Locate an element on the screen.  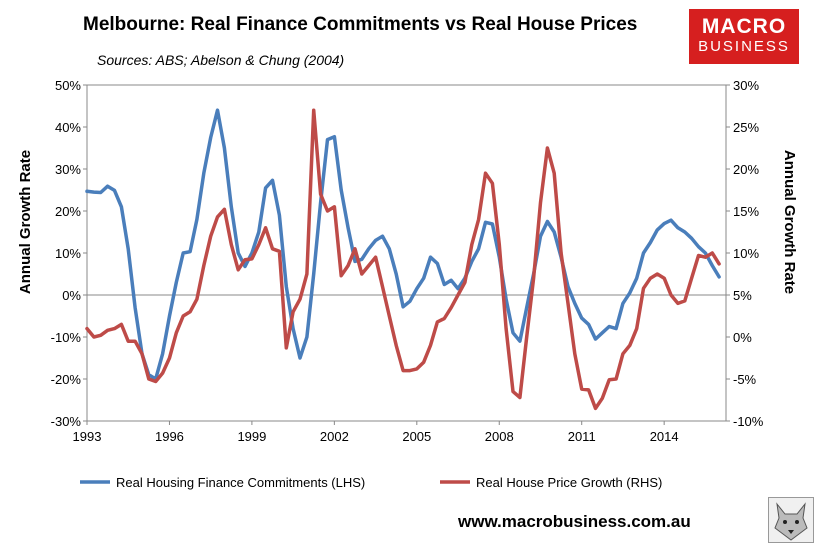
logo-line-1: MACRO is located at coordinates (744, 26).